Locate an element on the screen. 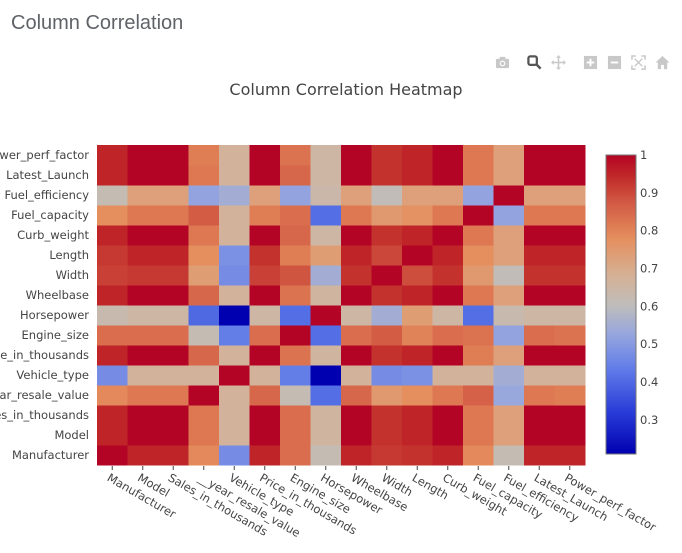 The image size is (682, 553). zoom-out-icon is located at coordinates (614, 62).